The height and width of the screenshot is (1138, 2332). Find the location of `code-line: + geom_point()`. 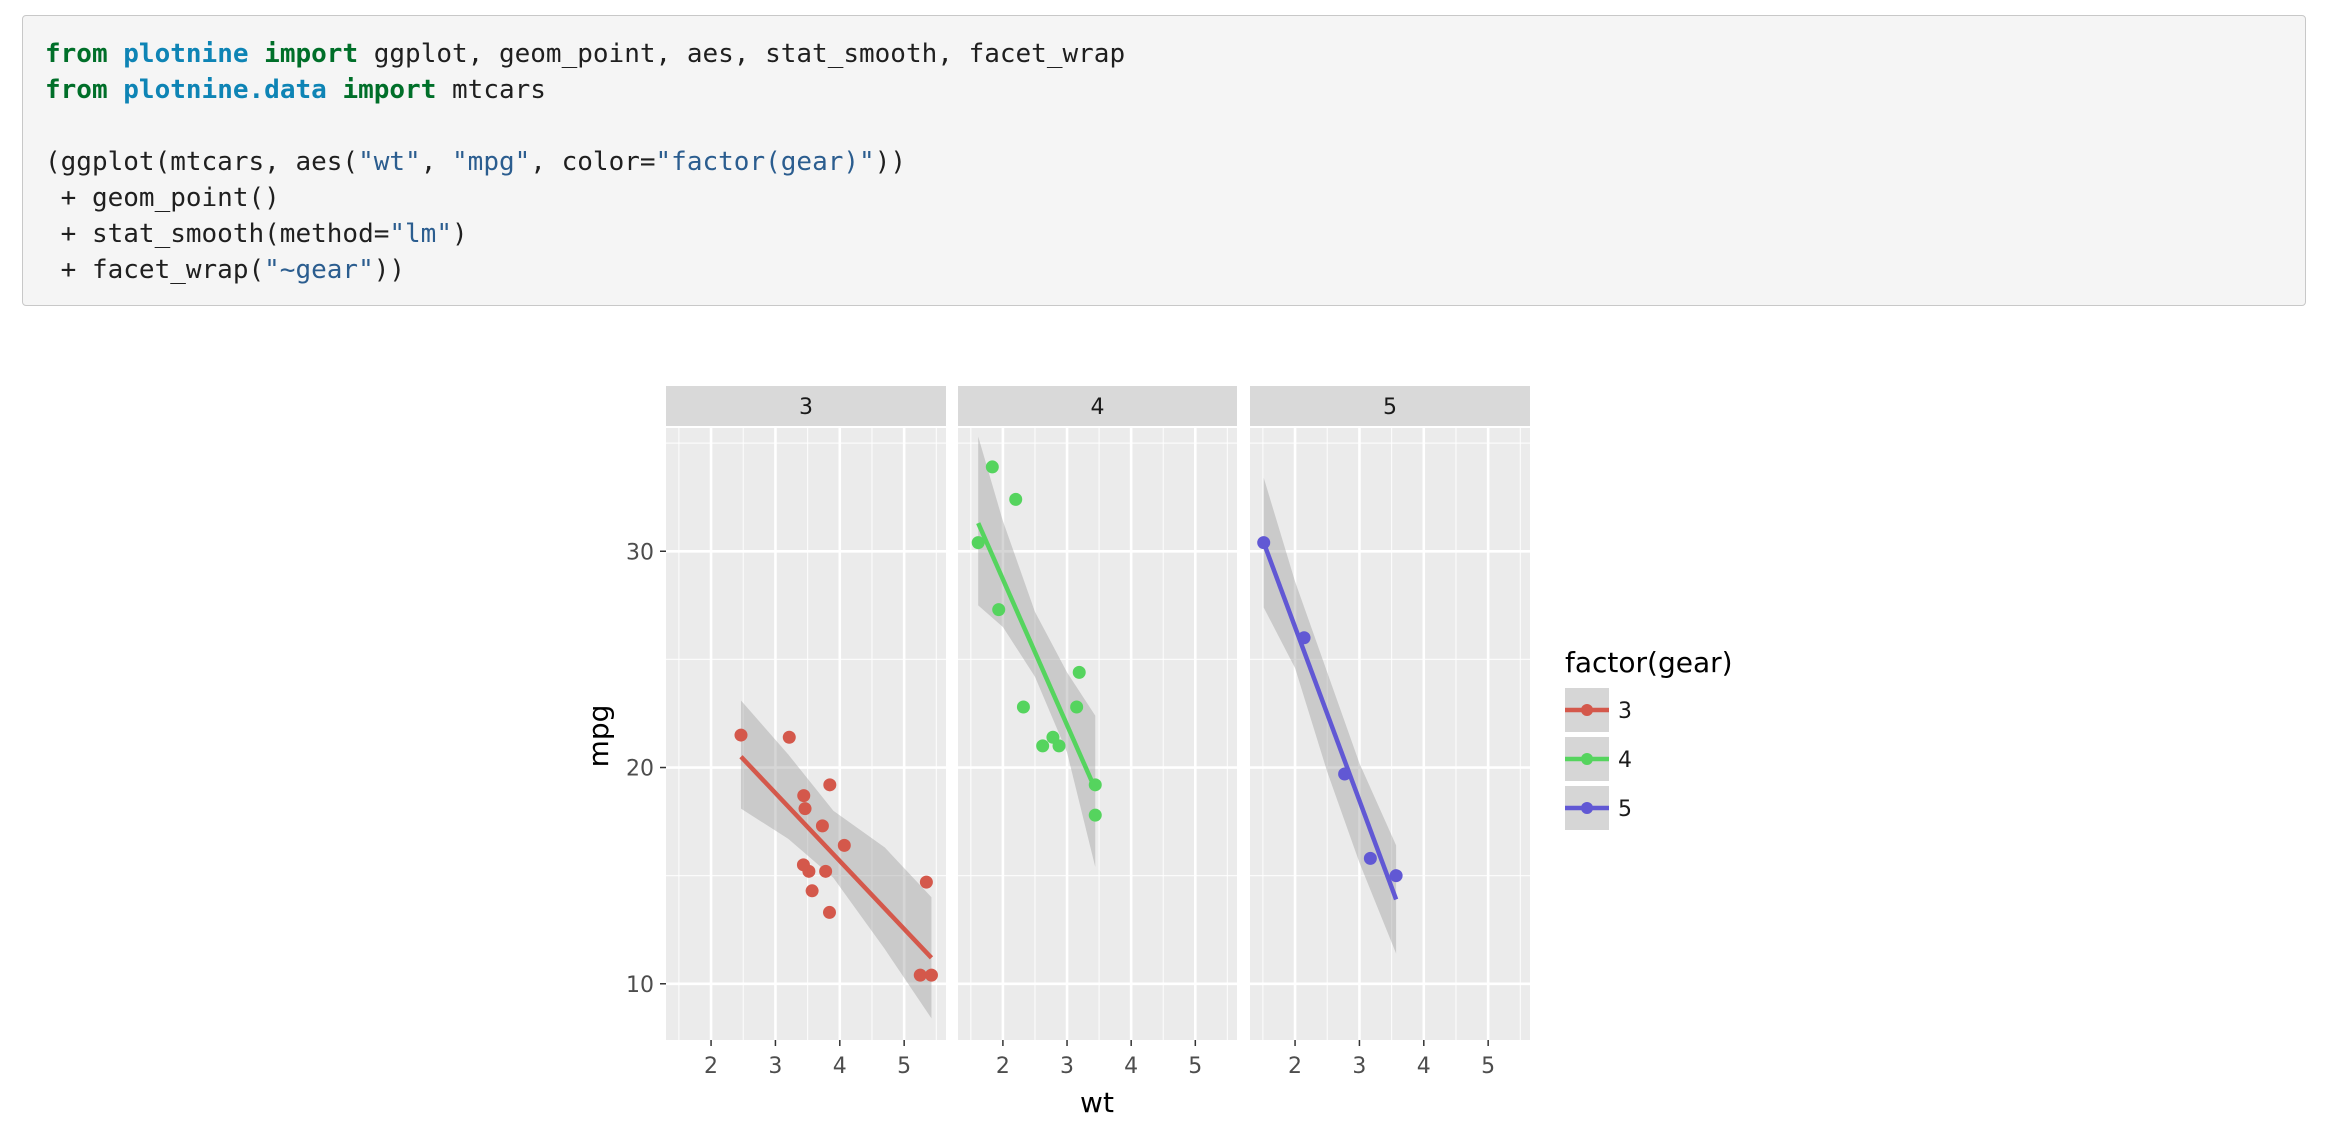

code-line: + geom_point() is located at coordinates (1175, 198).